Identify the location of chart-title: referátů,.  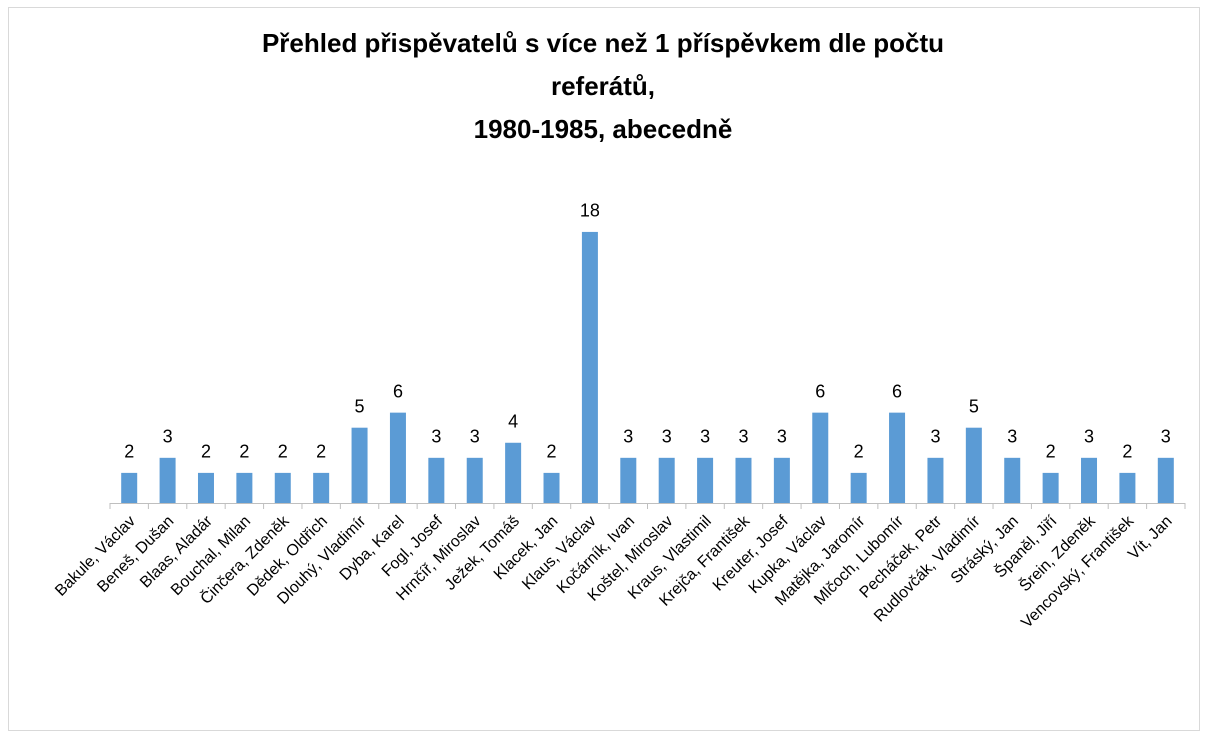
(603, 86).